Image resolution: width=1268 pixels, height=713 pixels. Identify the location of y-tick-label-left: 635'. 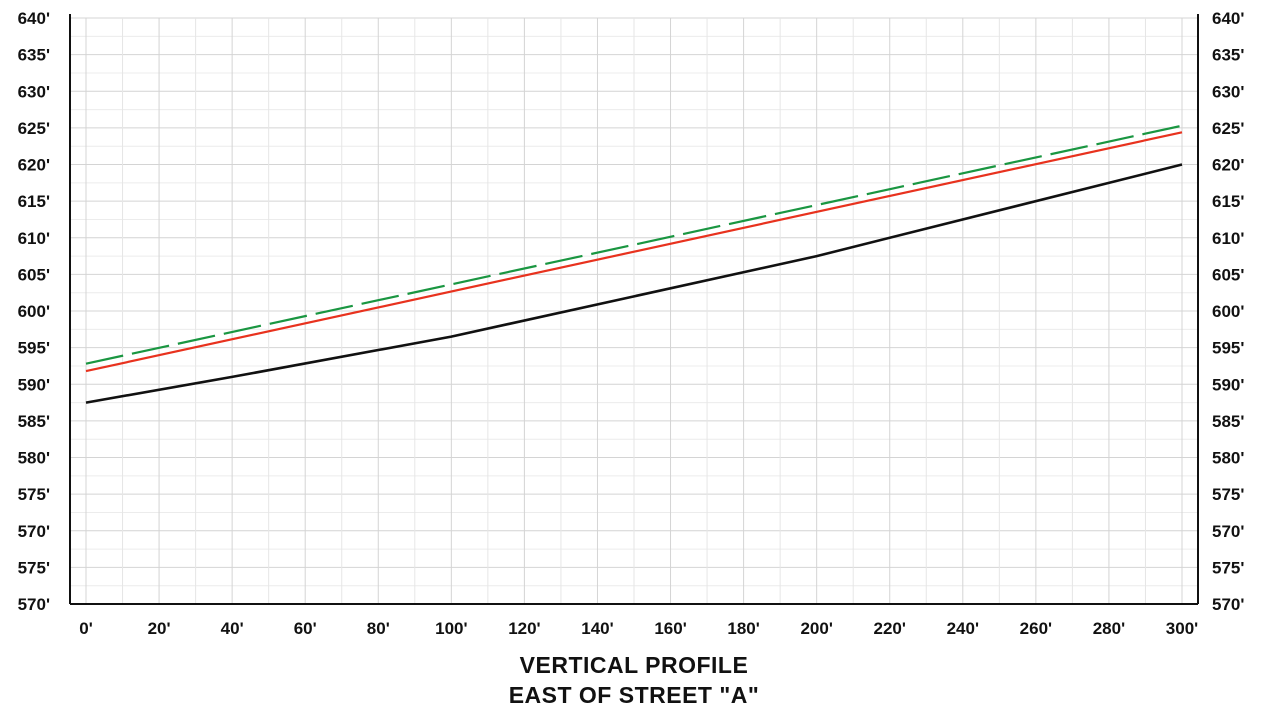
(34, 55).